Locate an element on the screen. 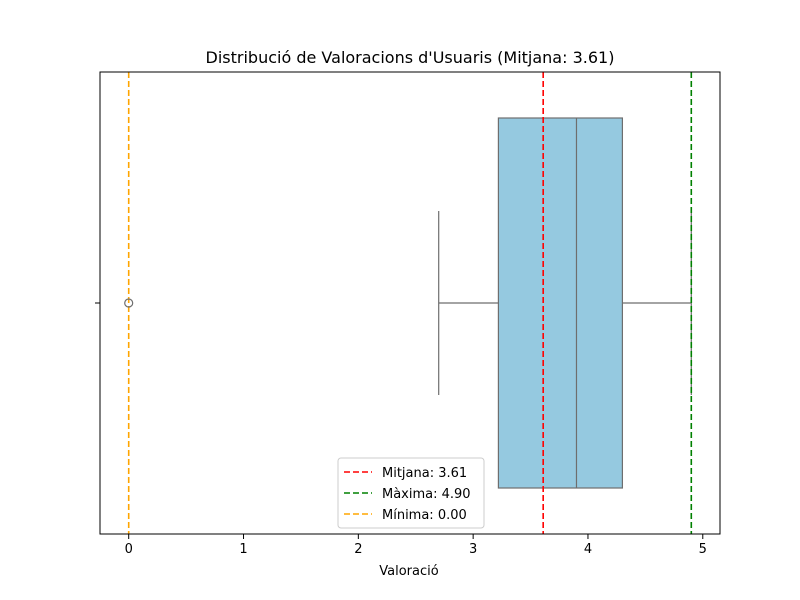 The height and width of the screenshot is (600, 800). legend-label-0: Mitjana: 3.61 is located at coordinates (424, 473).